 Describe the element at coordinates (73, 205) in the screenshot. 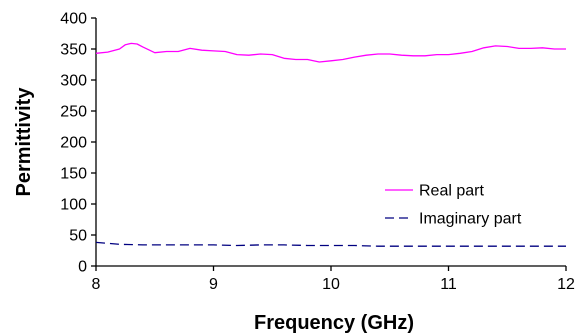

I see `y-tick-label: 100` at that location.